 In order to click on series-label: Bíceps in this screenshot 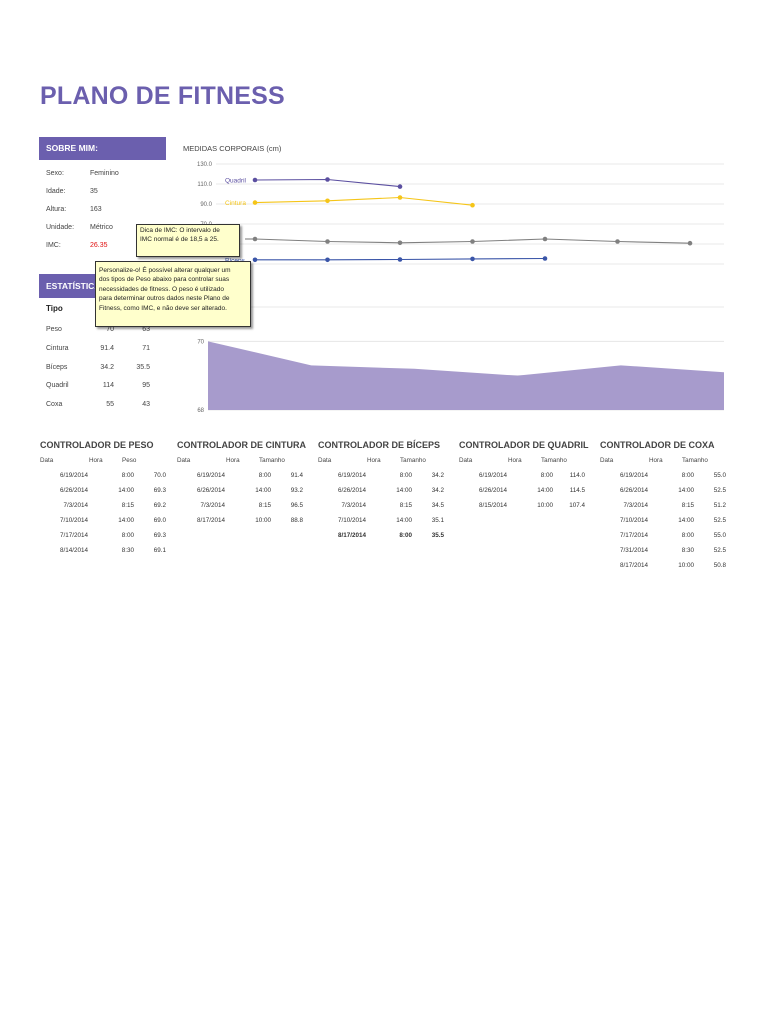, I will do `click(235, 260)`.